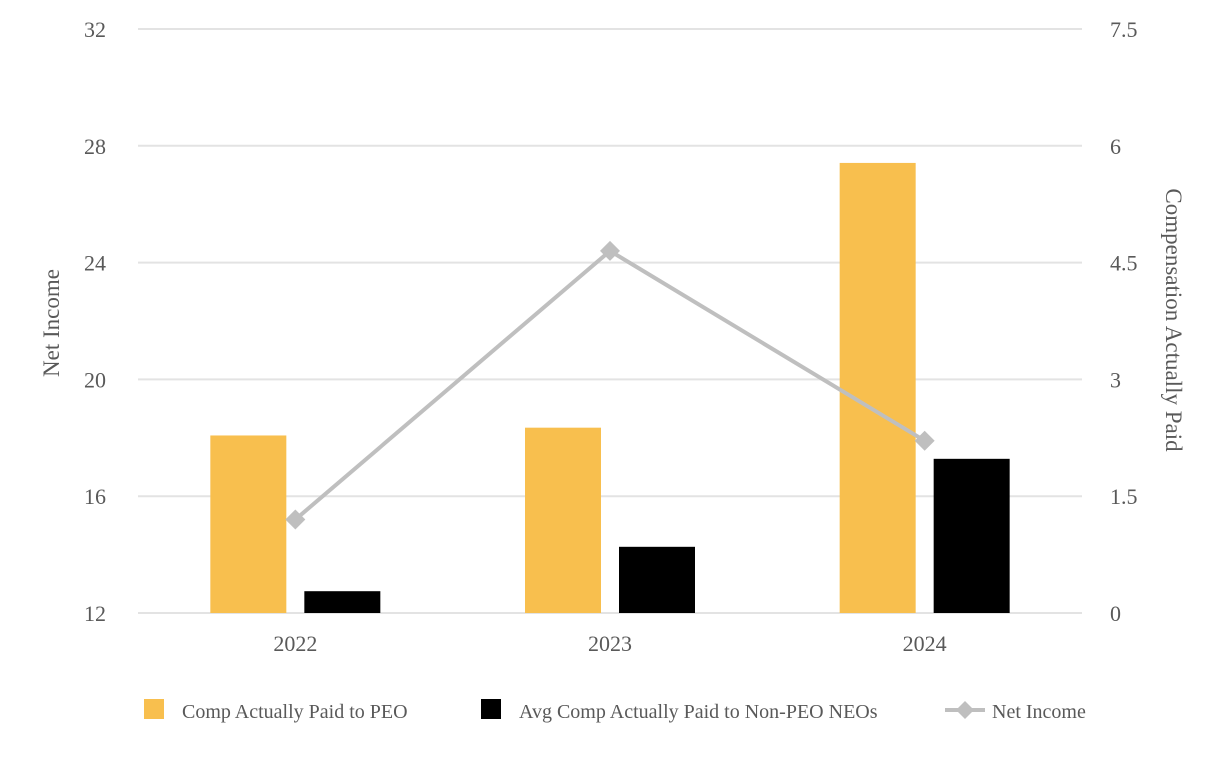 The image size is (1226, 760). Describe the element at coordinates (965, 710) in the screenshot. I see `legend-swatch-marker` at that location.